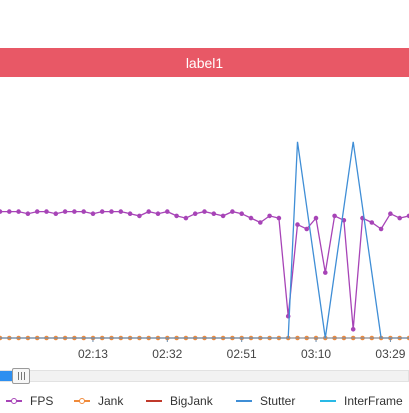 Image resolution: width=409 pixels, height=413 pixels. What do you see at coordinates (14, 401) in the screenshot?
I see `fps-legend-icon` at bounding box center [14, 401].